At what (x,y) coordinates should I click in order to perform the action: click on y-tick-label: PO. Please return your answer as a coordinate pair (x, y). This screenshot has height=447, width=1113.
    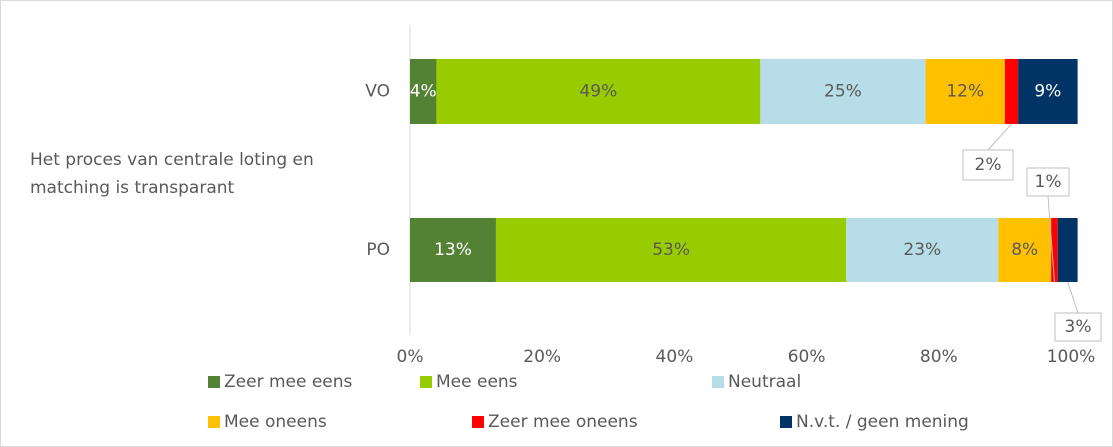
    Looking at the image, I should click on (378, 250).